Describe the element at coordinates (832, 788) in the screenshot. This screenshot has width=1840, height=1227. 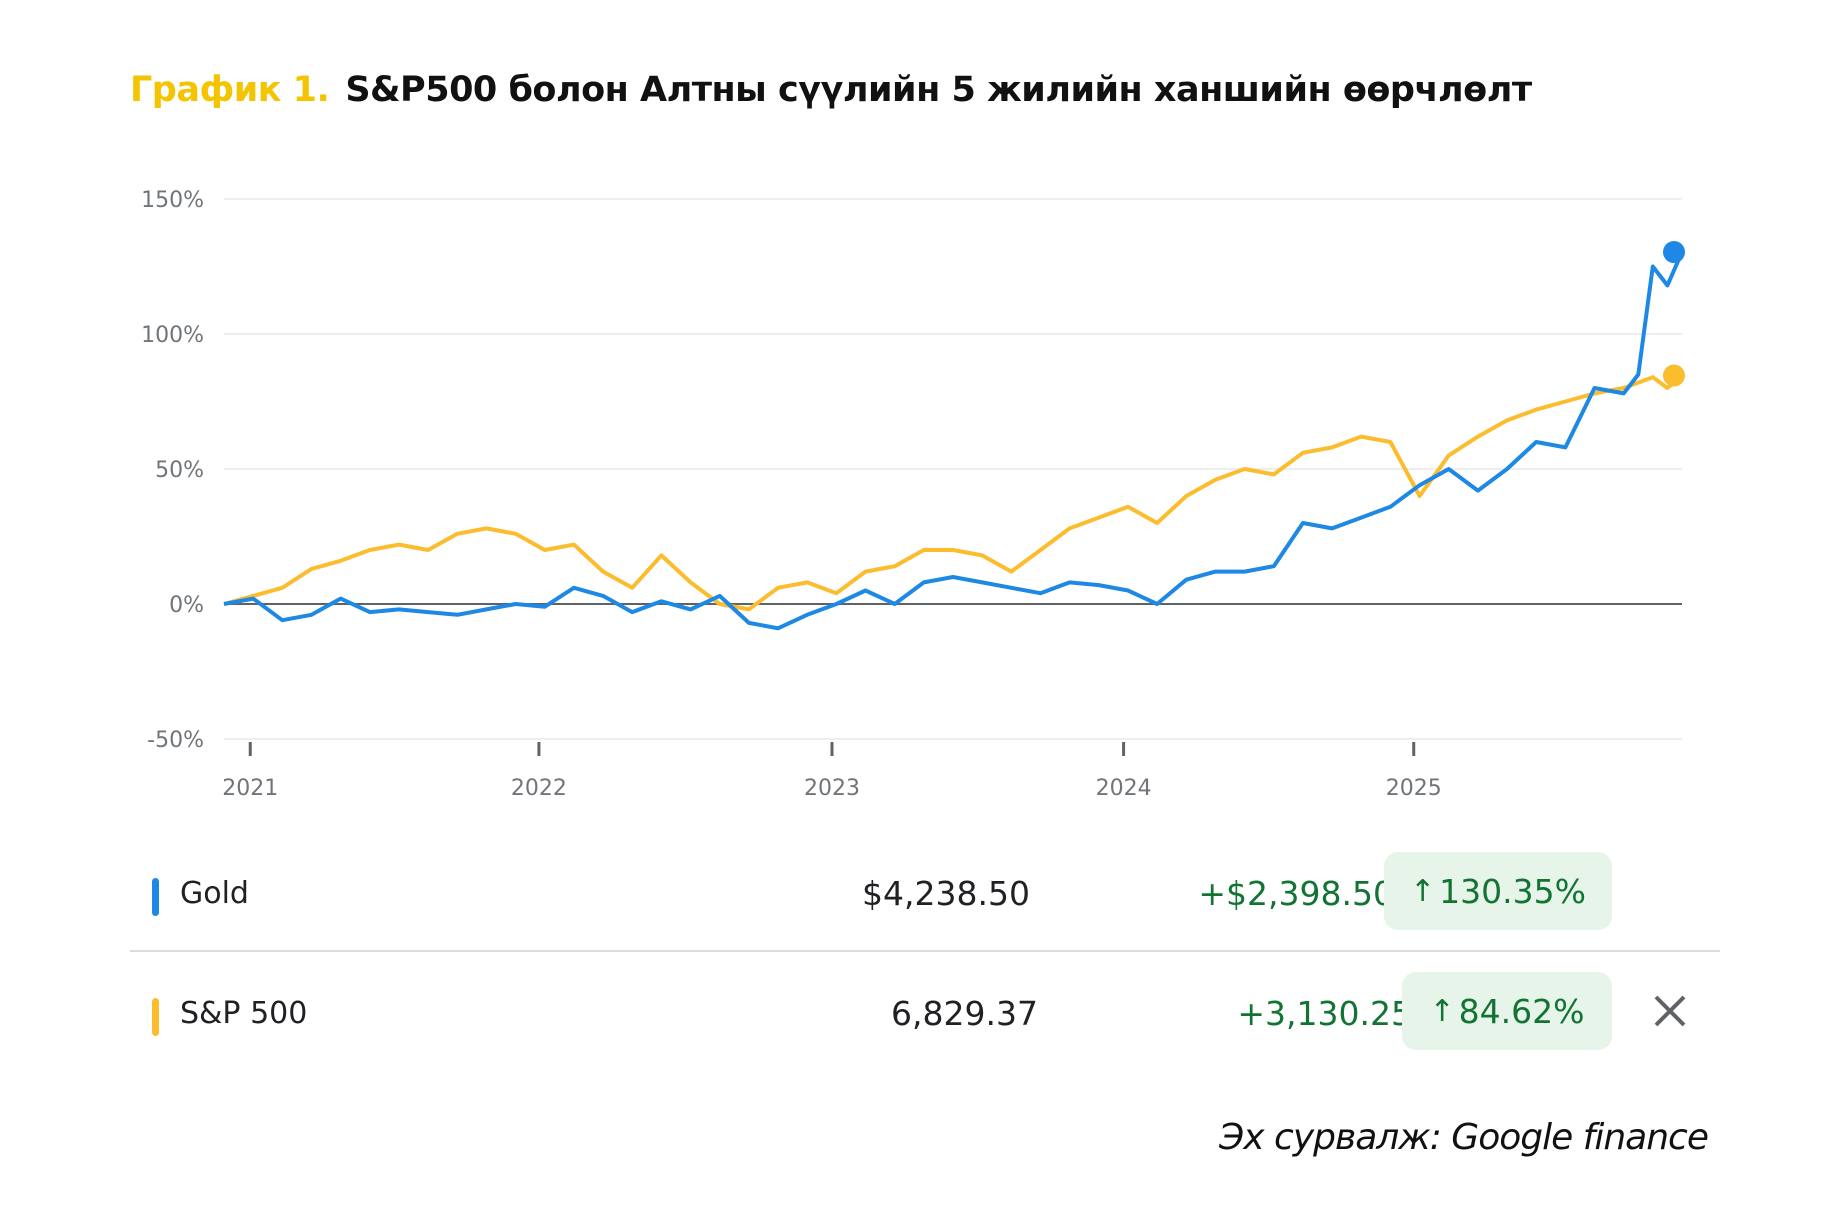
I see `svg-text: 2023` at that location.